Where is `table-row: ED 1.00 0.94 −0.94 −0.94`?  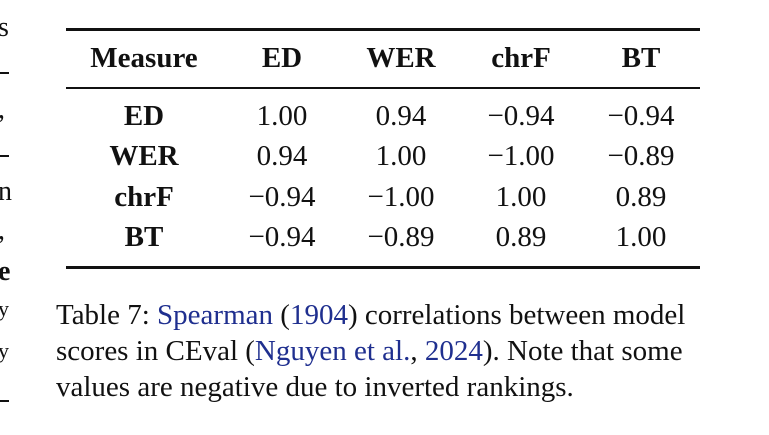
table-row: ED 1.00 0.94 −0.94 −0.94 is located at coordinates (383, 116).